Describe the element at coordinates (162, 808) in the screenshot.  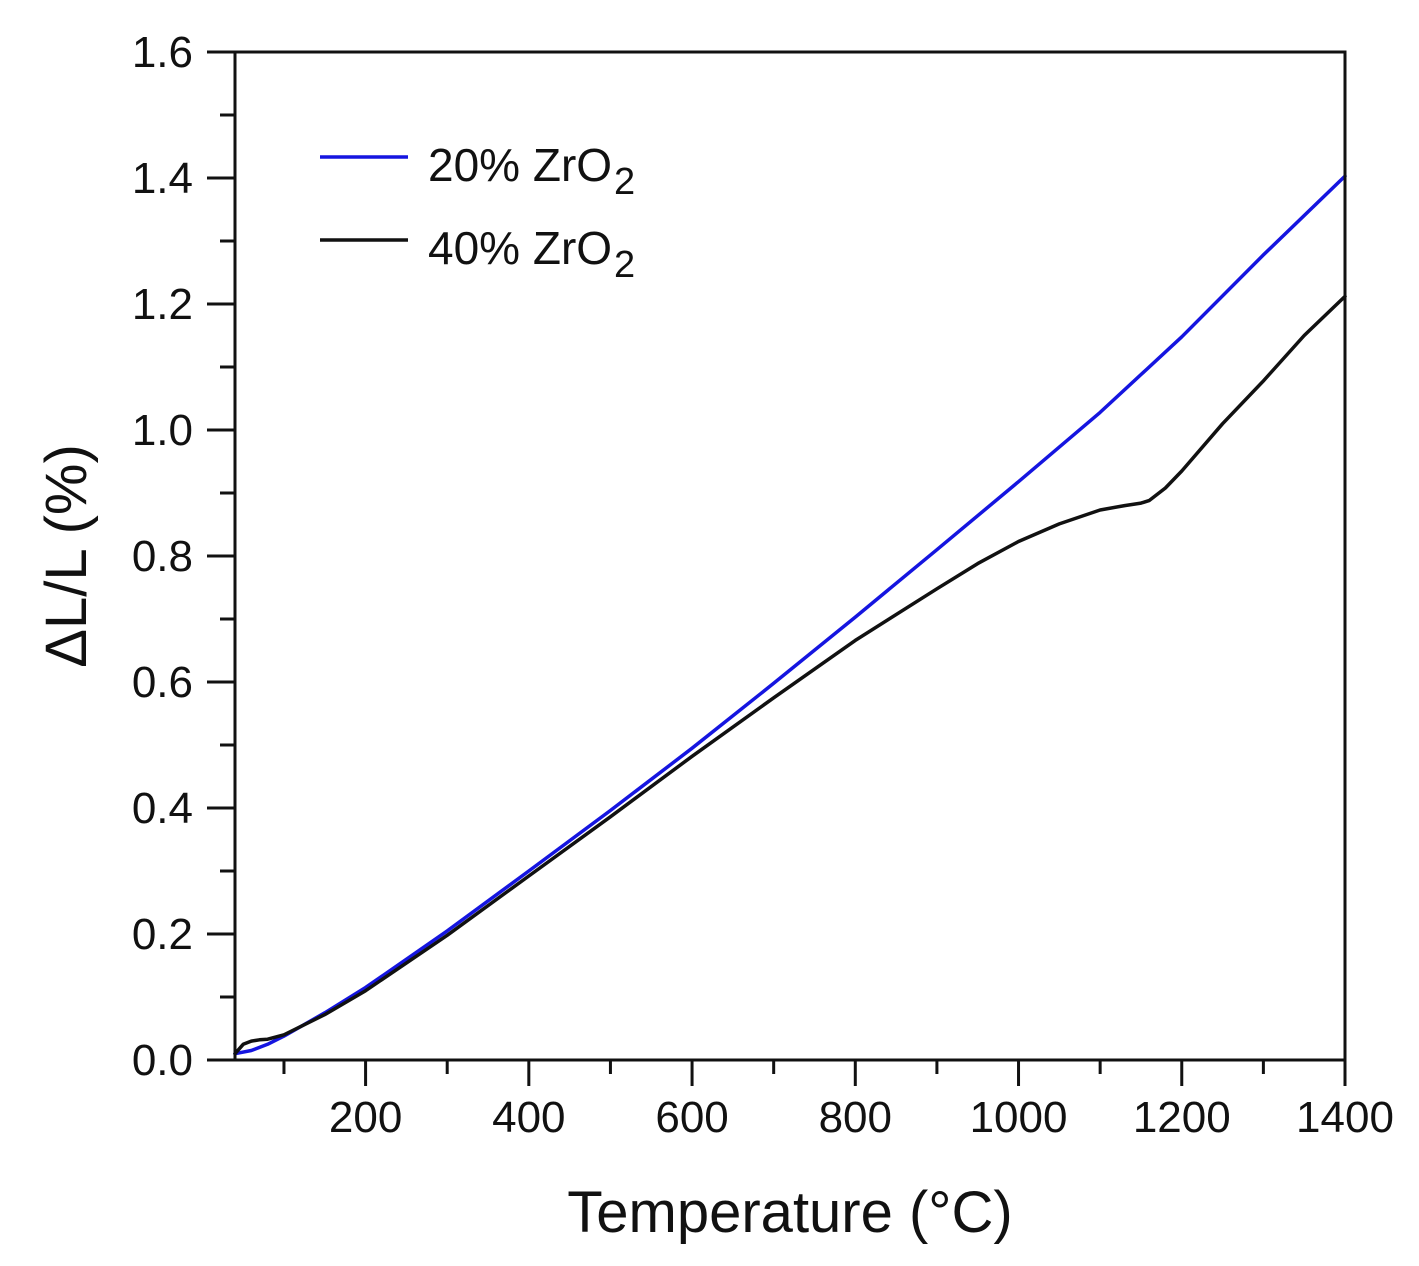
I see `y-tick-label: 0.4` at that location.